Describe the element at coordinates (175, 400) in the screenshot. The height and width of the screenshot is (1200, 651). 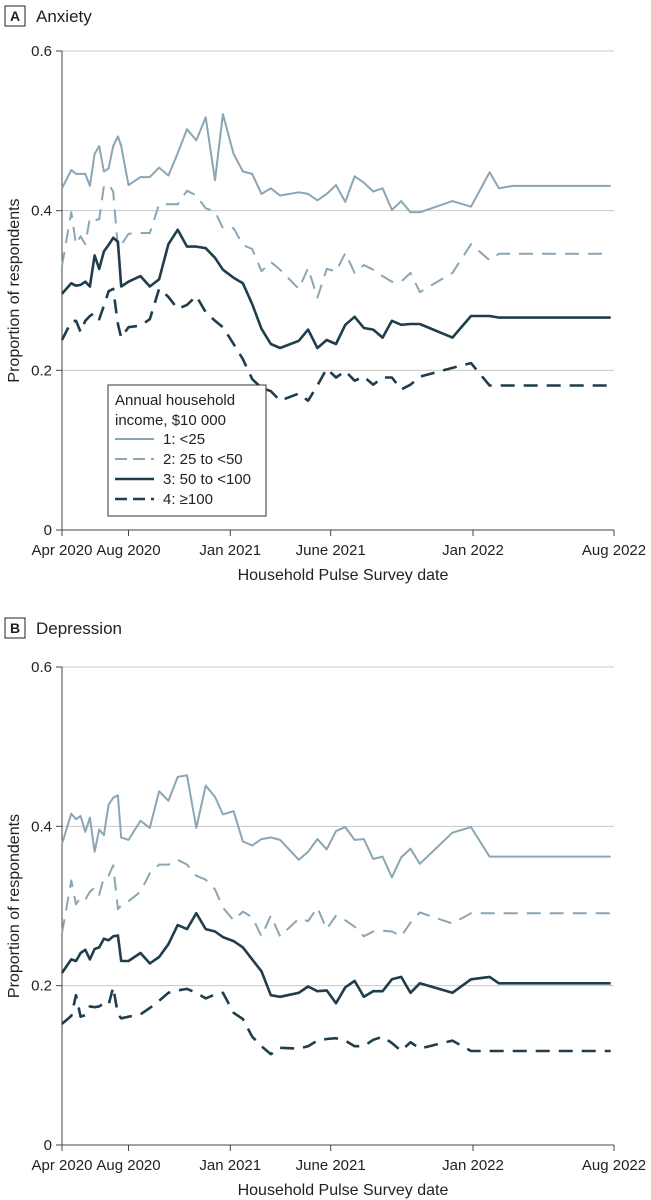
I see `legend-title: Annual household` at that location.